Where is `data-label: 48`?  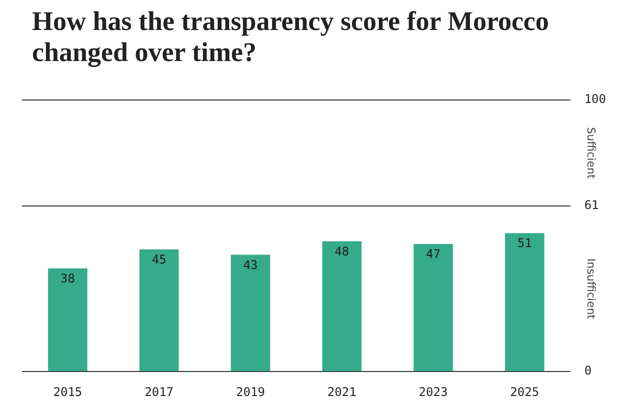
data-label: 48 is located at coordinates (342, 251).